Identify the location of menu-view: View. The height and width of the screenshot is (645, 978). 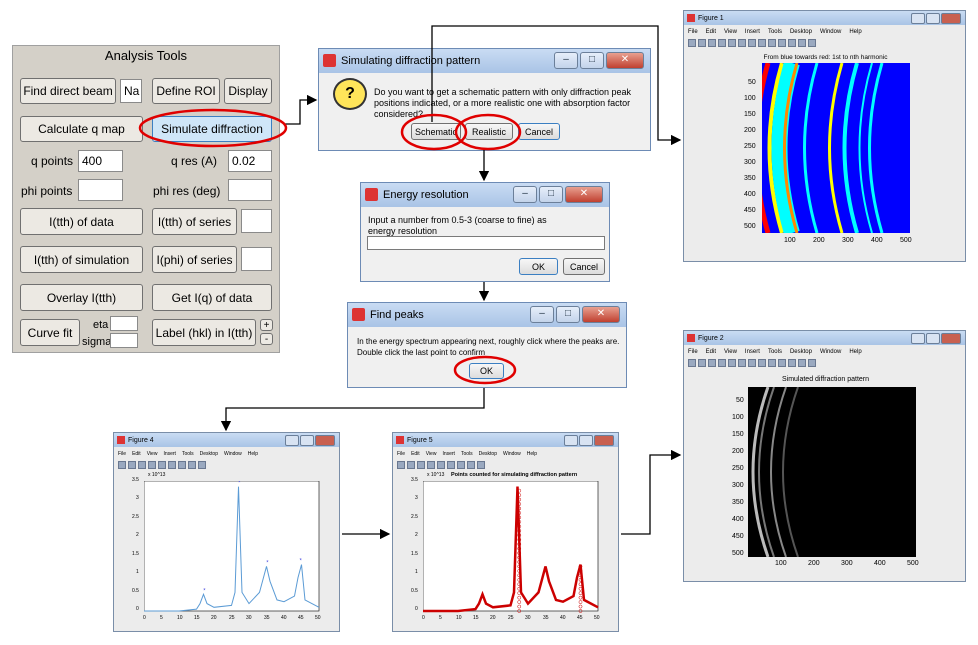
(152, 453).